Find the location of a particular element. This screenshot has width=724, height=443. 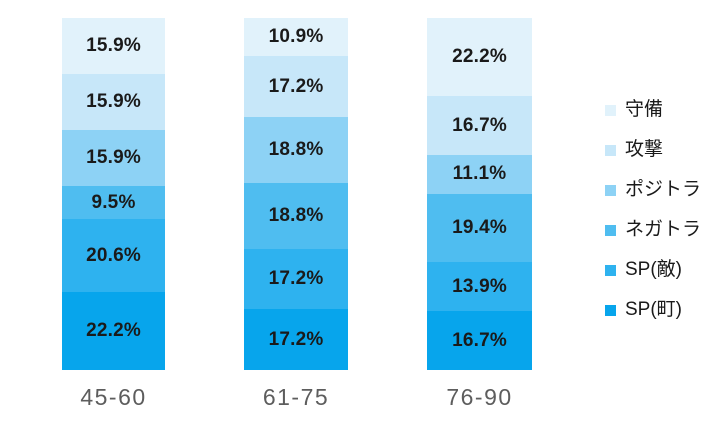

segment-ネガトラ: 18.8% is located at coordinates (296, 216).